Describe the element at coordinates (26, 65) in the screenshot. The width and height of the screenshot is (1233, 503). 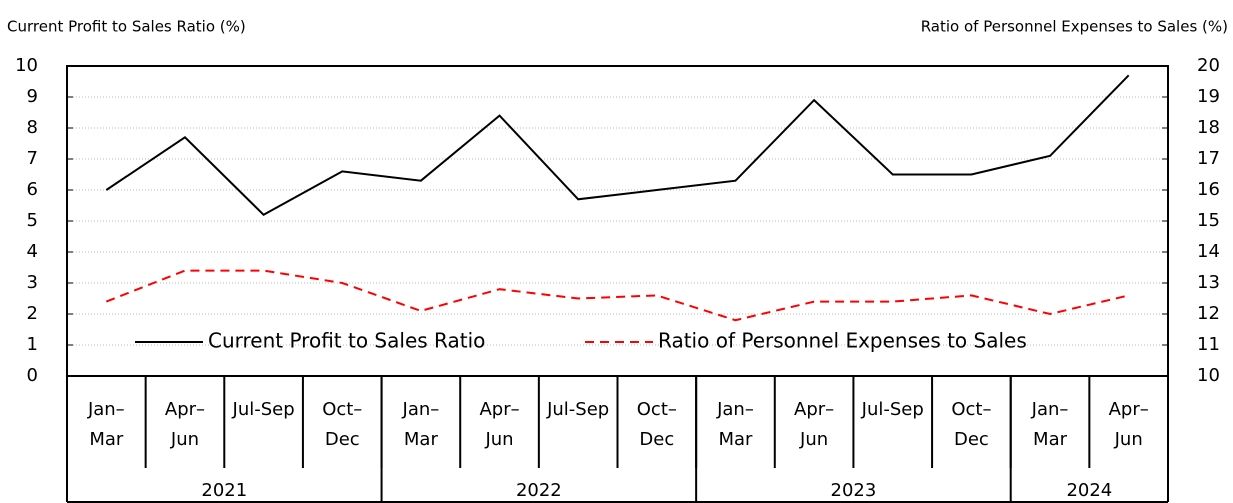
I see `y-tick-label: 10` at that location.